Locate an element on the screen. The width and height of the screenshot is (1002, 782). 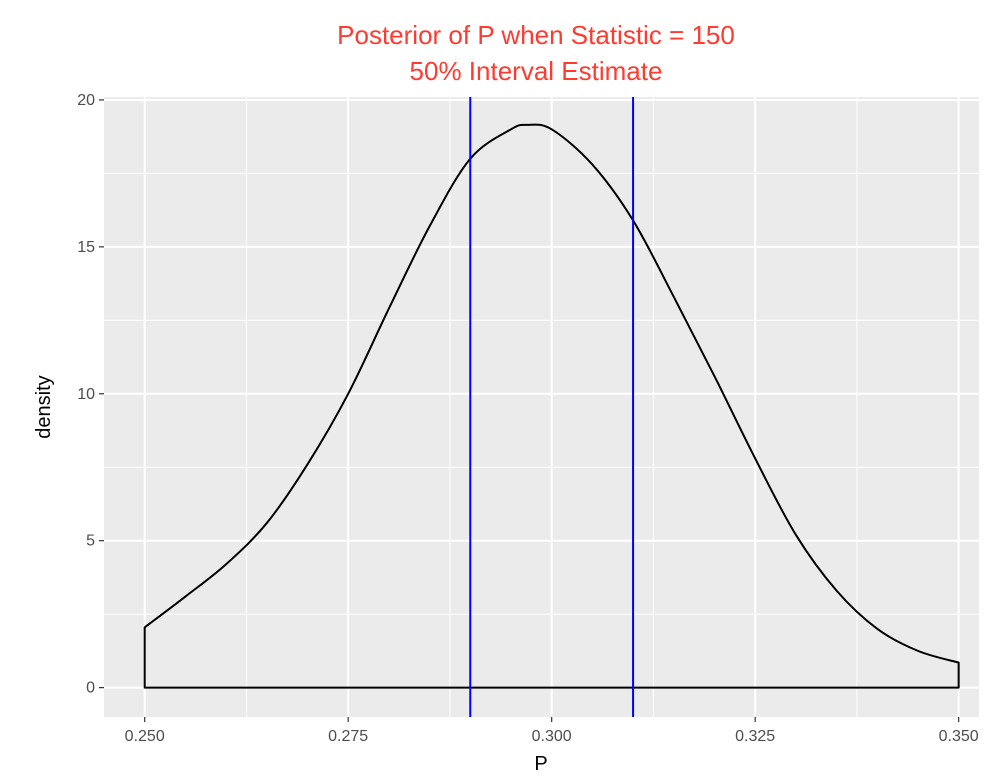
x-tick-label: 0.350 is located at coordinates (959, 736).